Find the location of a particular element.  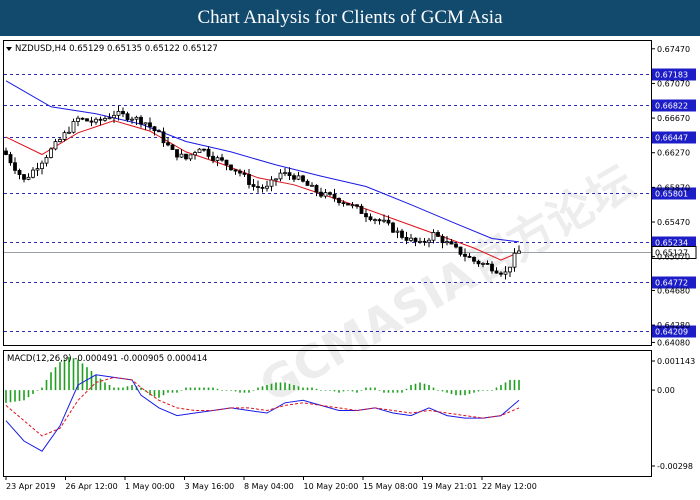

price-axis-label: 0.64280 is located at coordinates (673, 325).